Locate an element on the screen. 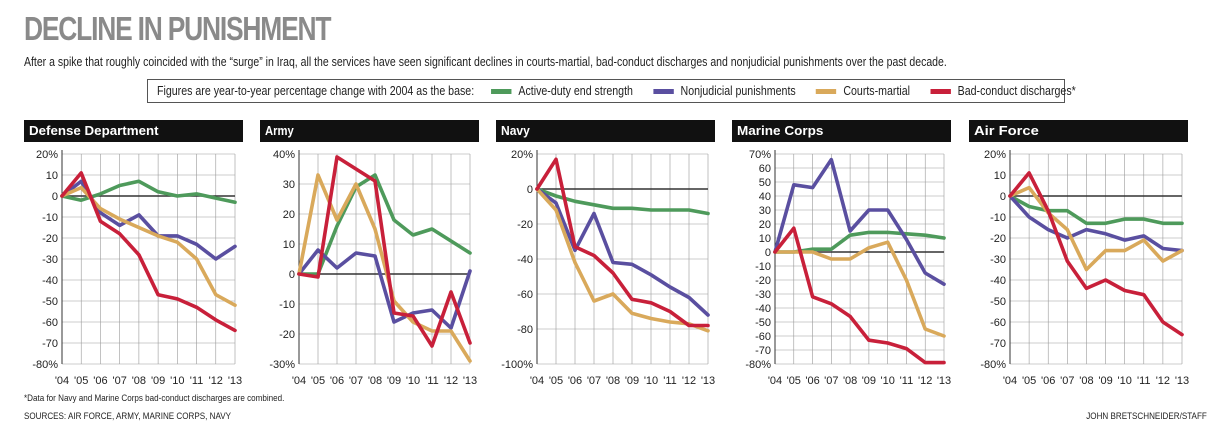  air-force-ytick-label: 0 is located at coordinates (1003, 197).